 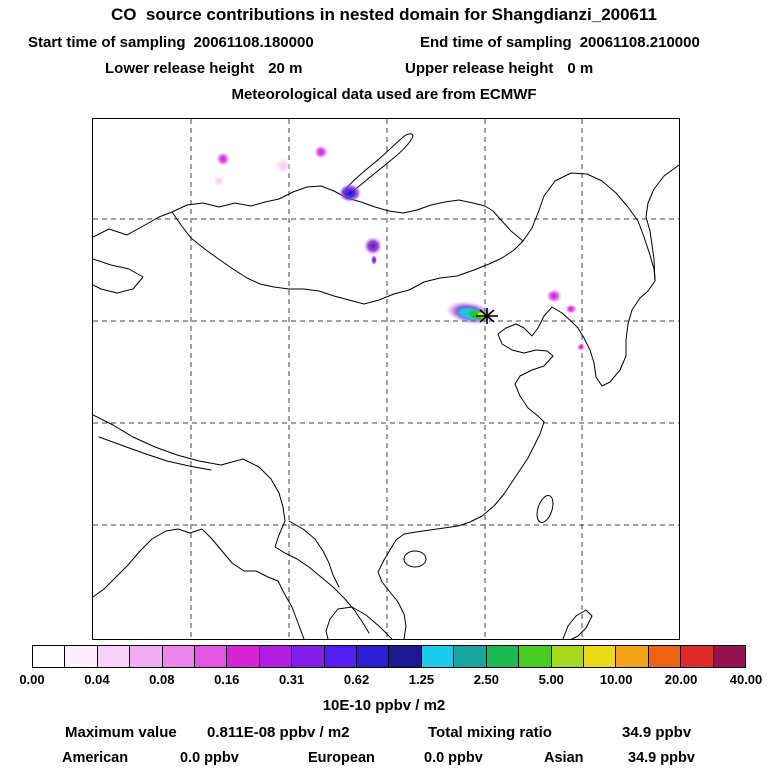 I want to click on sampling-end-value: 20061108.210000, so click(x=639, y=42).